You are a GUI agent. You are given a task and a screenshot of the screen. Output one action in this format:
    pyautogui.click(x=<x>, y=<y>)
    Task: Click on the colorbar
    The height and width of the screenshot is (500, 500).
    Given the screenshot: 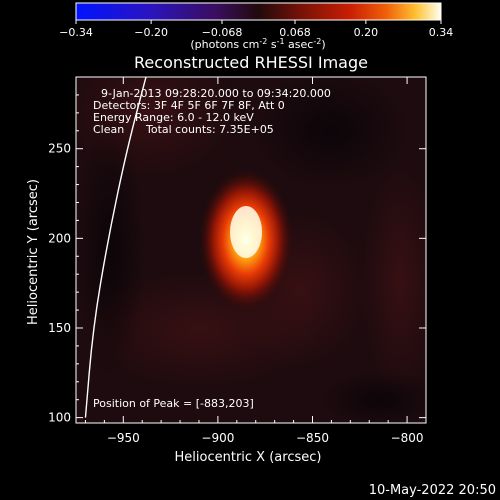 What is the action you would take?
    pyautogui.click(x=258, y=11)
    